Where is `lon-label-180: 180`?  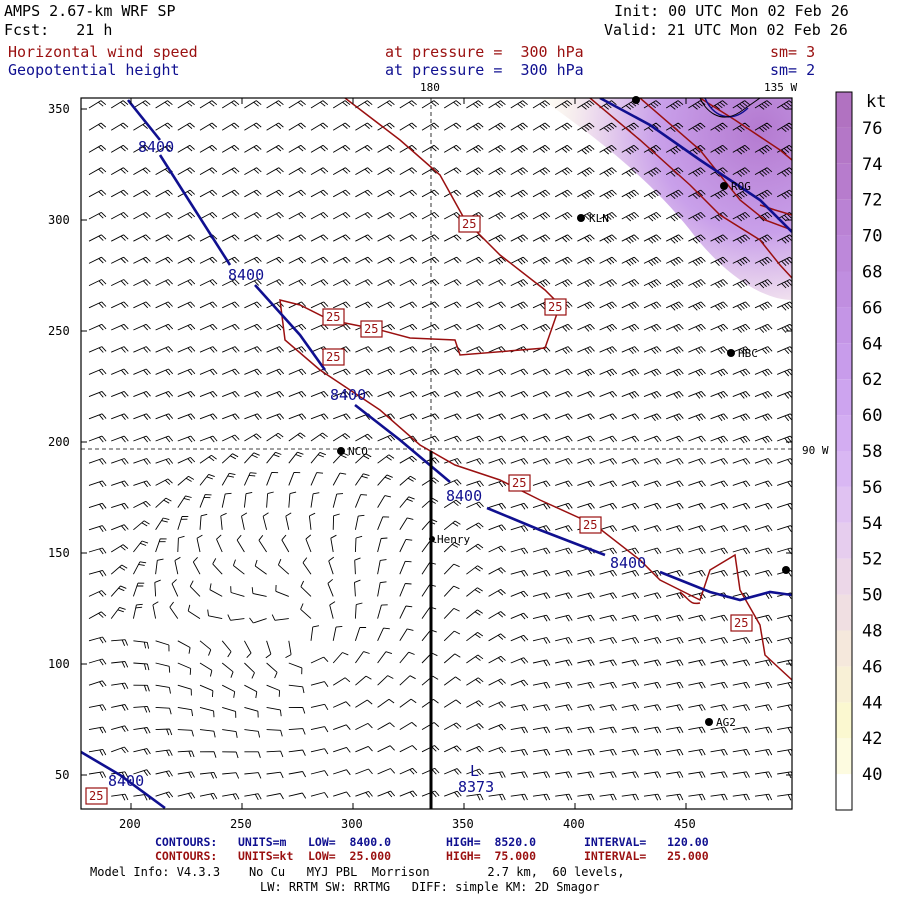 lon-label-180: 180 is located at coordinates (430, 87).